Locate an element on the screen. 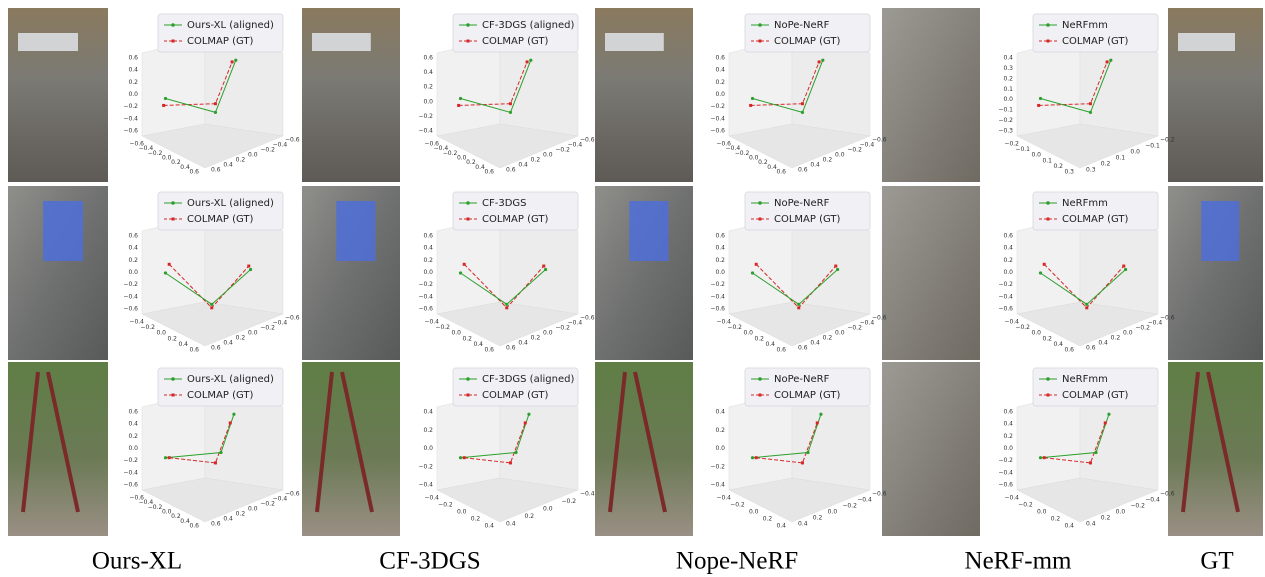 Image resolution: width=1265 pixels, height=577 pixels. x-tick-label: 0.6 is located at coordinates (194, 172).